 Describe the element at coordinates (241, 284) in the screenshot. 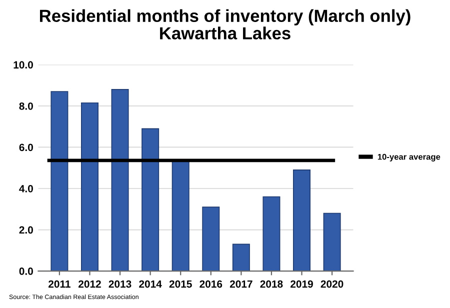

I see `x-tick-label: 2017` at that location.